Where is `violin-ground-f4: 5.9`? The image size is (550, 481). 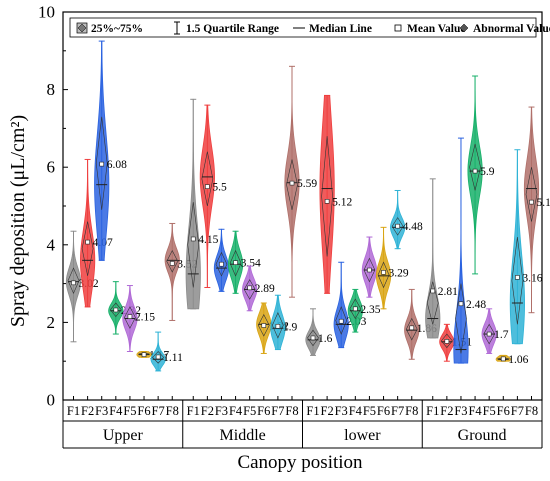 violin-ground-f4: 5.9 is located at coordinates (481, 175).